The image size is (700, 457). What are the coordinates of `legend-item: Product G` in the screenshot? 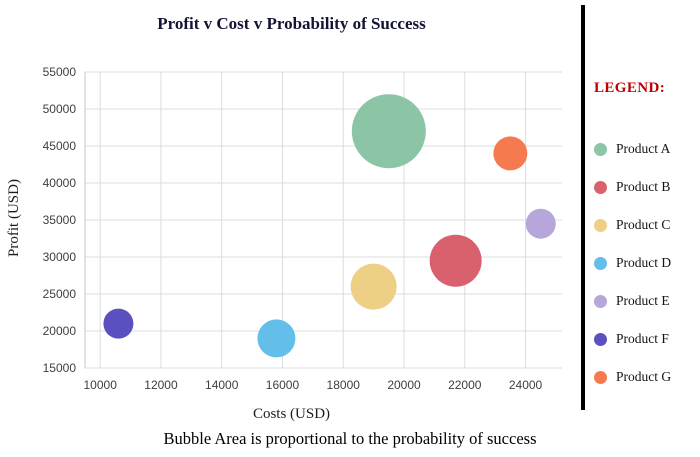 It's located at (647, 377).